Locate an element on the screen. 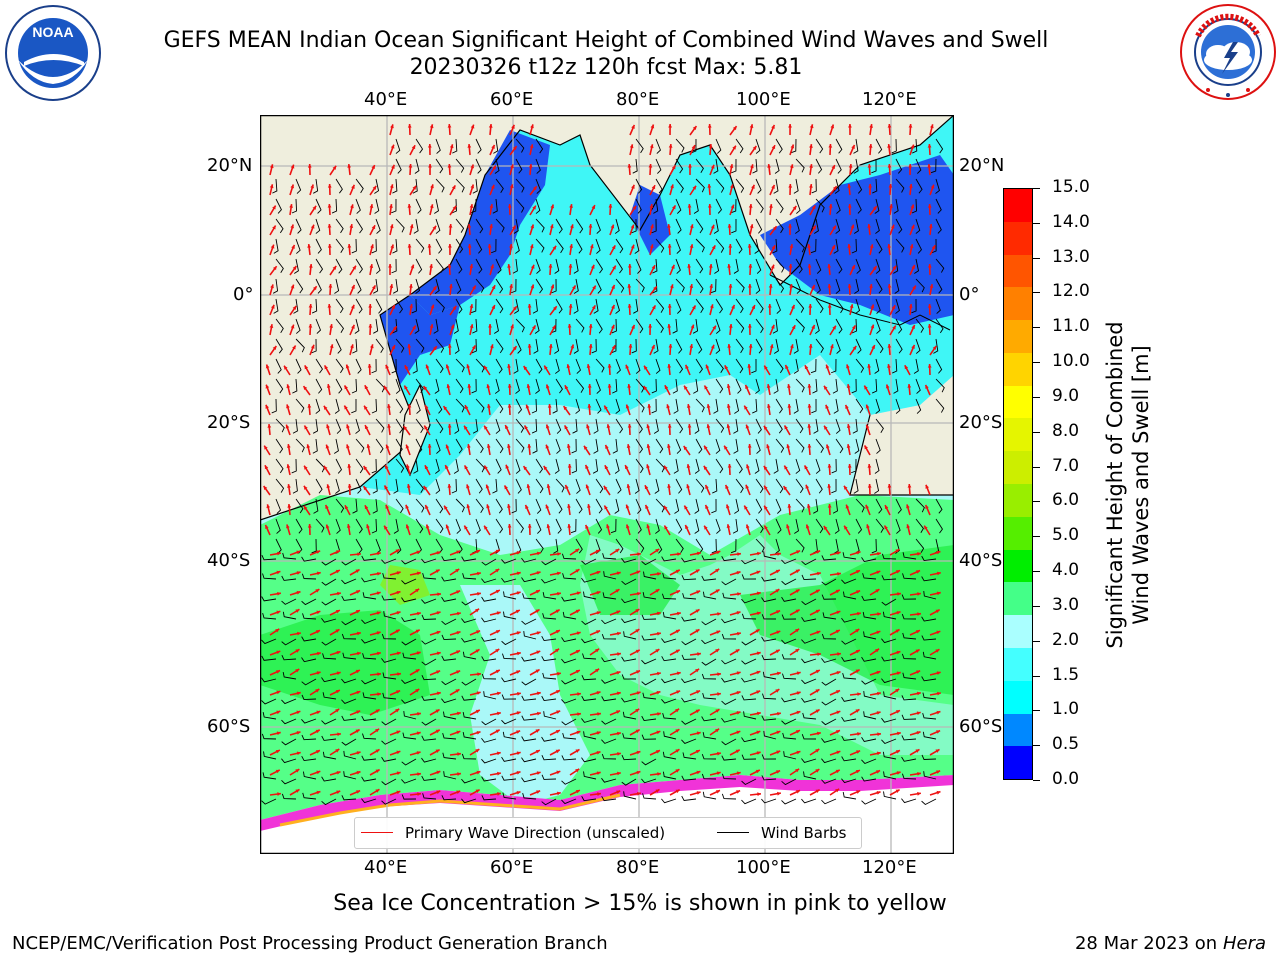 This screenshot has height=960, width=1280. colorbar-tick-mark is located at coordinates (1036, 328).